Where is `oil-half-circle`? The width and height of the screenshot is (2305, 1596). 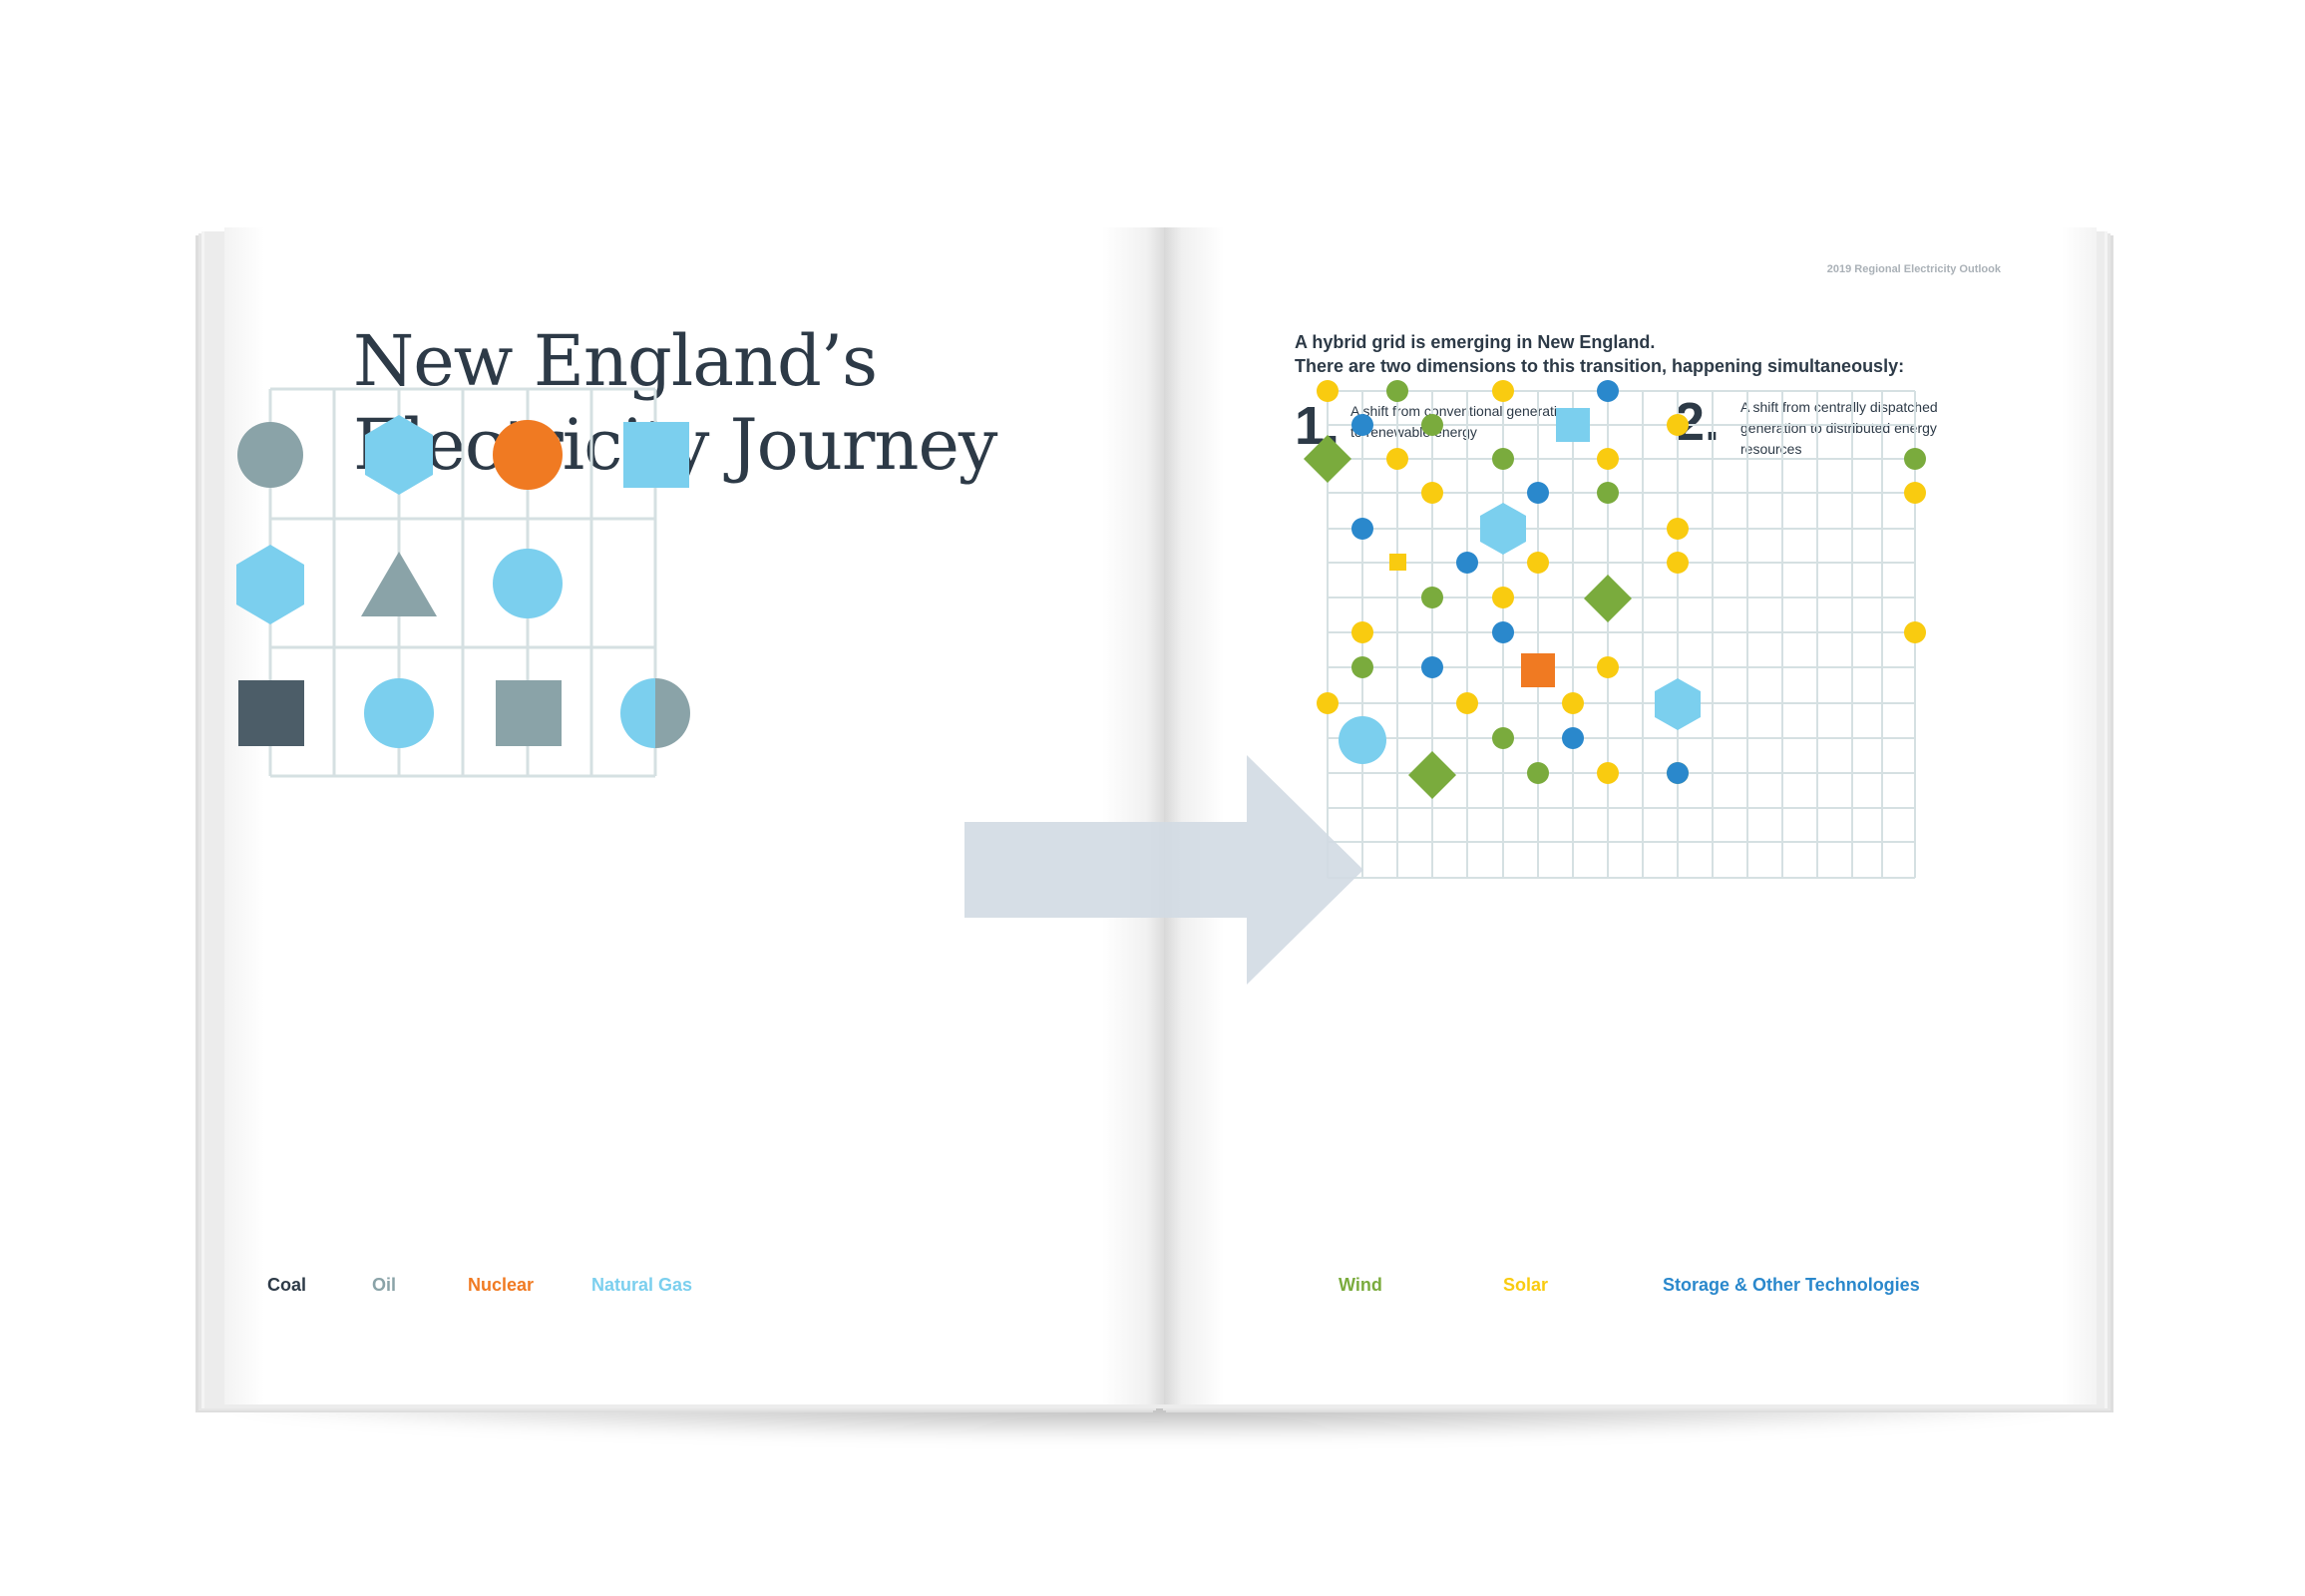 oil-half-circle is located at coordinates (672, 713).